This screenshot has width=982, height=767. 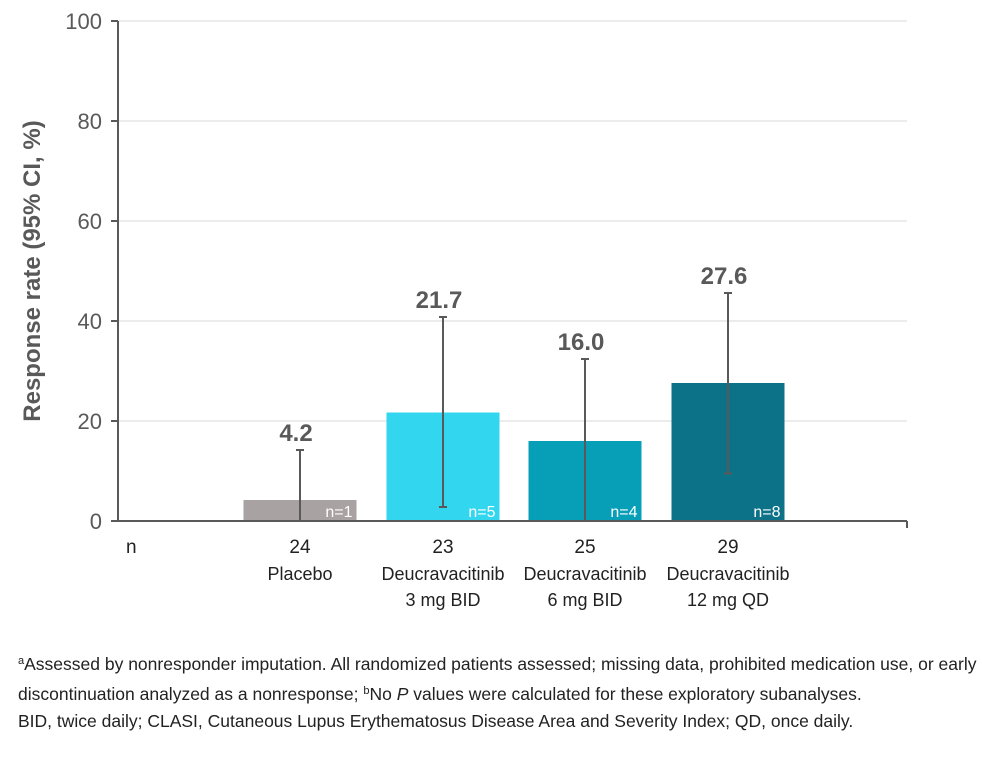 What do you see at coordinates (584, 574) in the screenshot?
I see `category-label-3: Deucravacitinib` at bounding box center [584, 574].